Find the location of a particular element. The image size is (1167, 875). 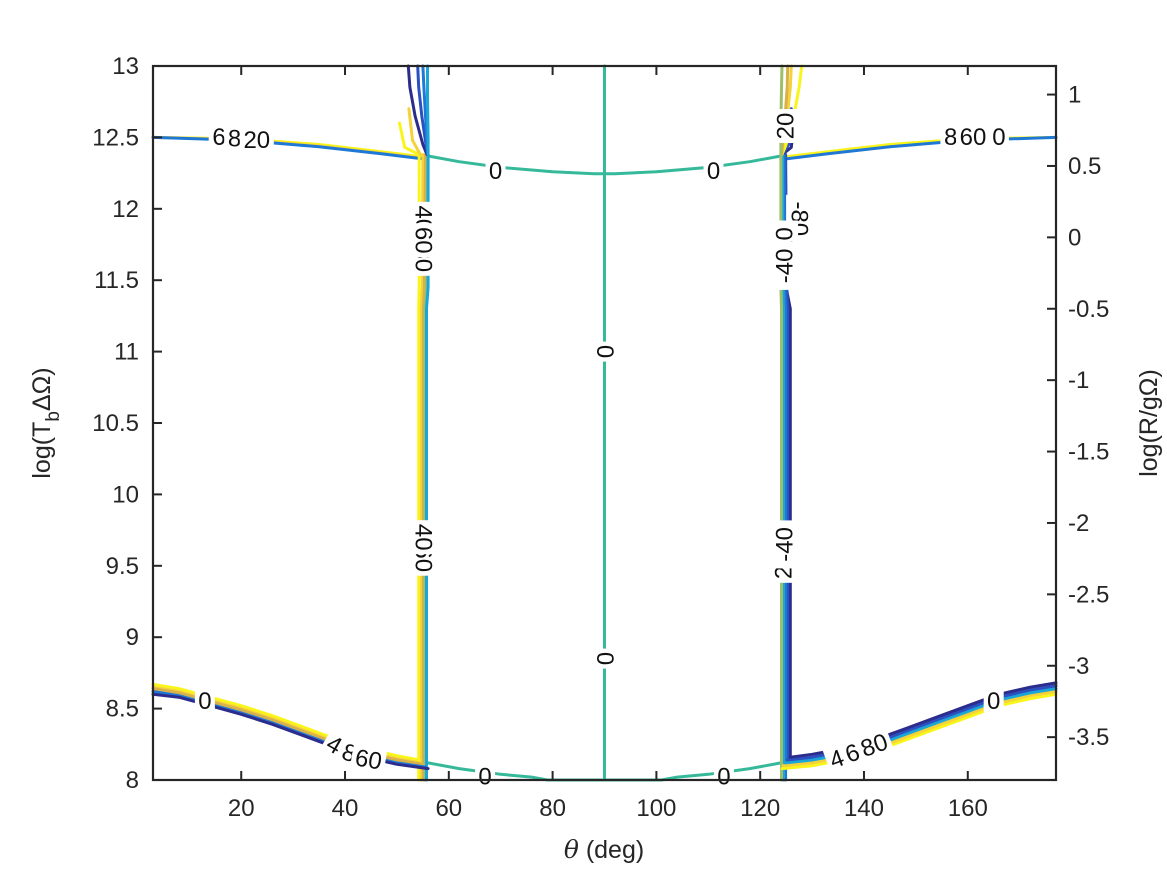

right-y-tick-label: 0.5 is located at coordinates (1084, 166).